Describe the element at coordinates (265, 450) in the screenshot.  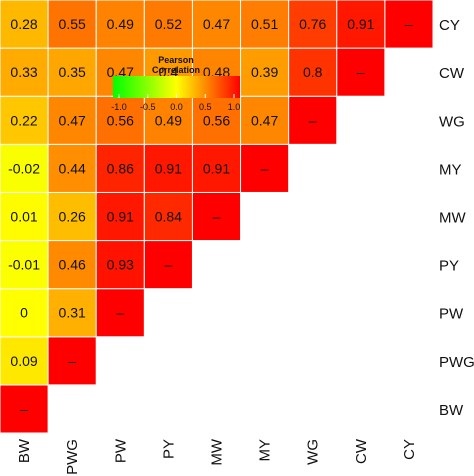
I see `x-tick-label-MY: MY` at that location.